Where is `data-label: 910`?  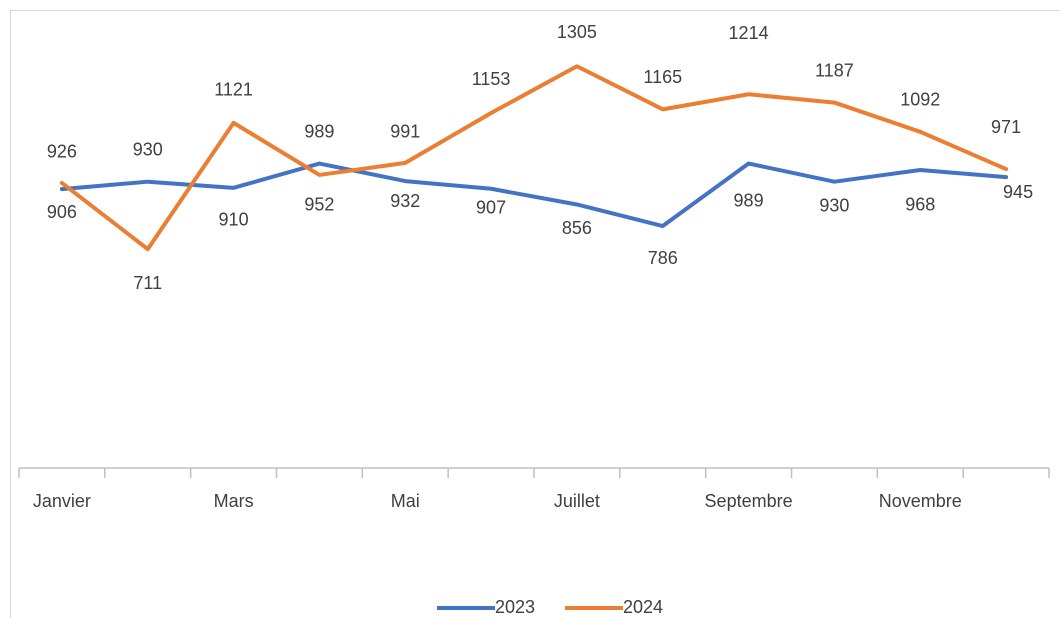
data-label: 910 is located at coordinates (234, 220).